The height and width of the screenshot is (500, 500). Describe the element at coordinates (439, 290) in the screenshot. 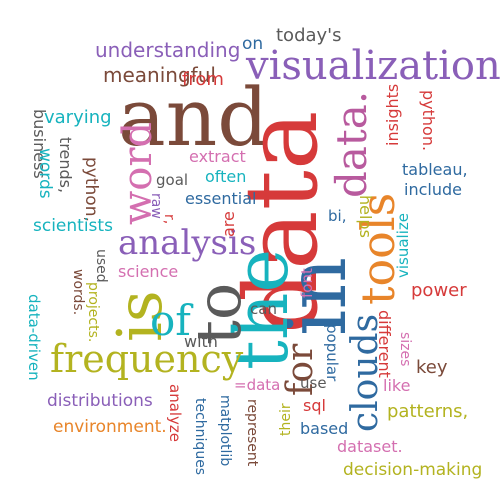

I see `word-power: power` at that location.